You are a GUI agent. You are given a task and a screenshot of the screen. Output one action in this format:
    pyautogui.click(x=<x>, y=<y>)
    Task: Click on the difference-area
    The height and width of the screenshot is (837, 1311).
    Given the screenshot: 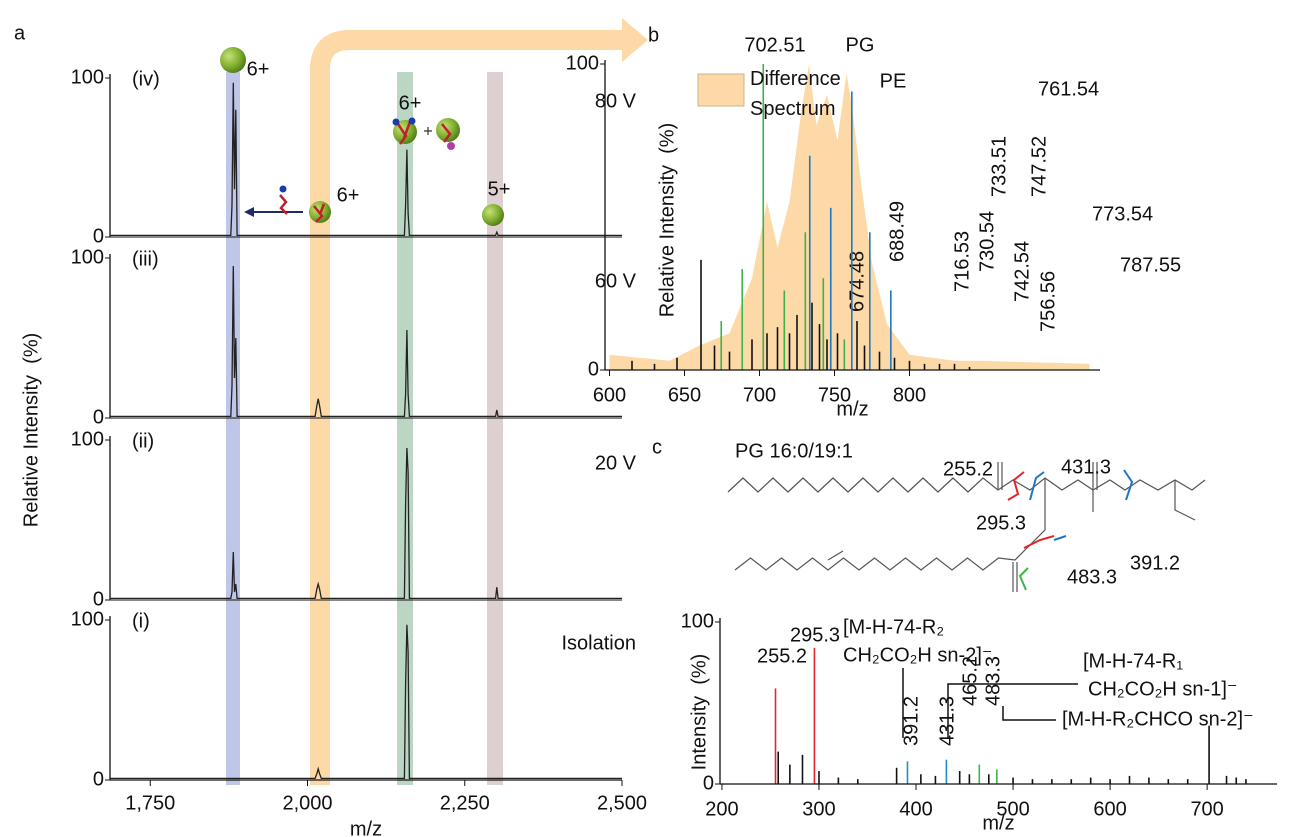 What is the action you would take?
    pyautogui.click(x=849, y=217)
    